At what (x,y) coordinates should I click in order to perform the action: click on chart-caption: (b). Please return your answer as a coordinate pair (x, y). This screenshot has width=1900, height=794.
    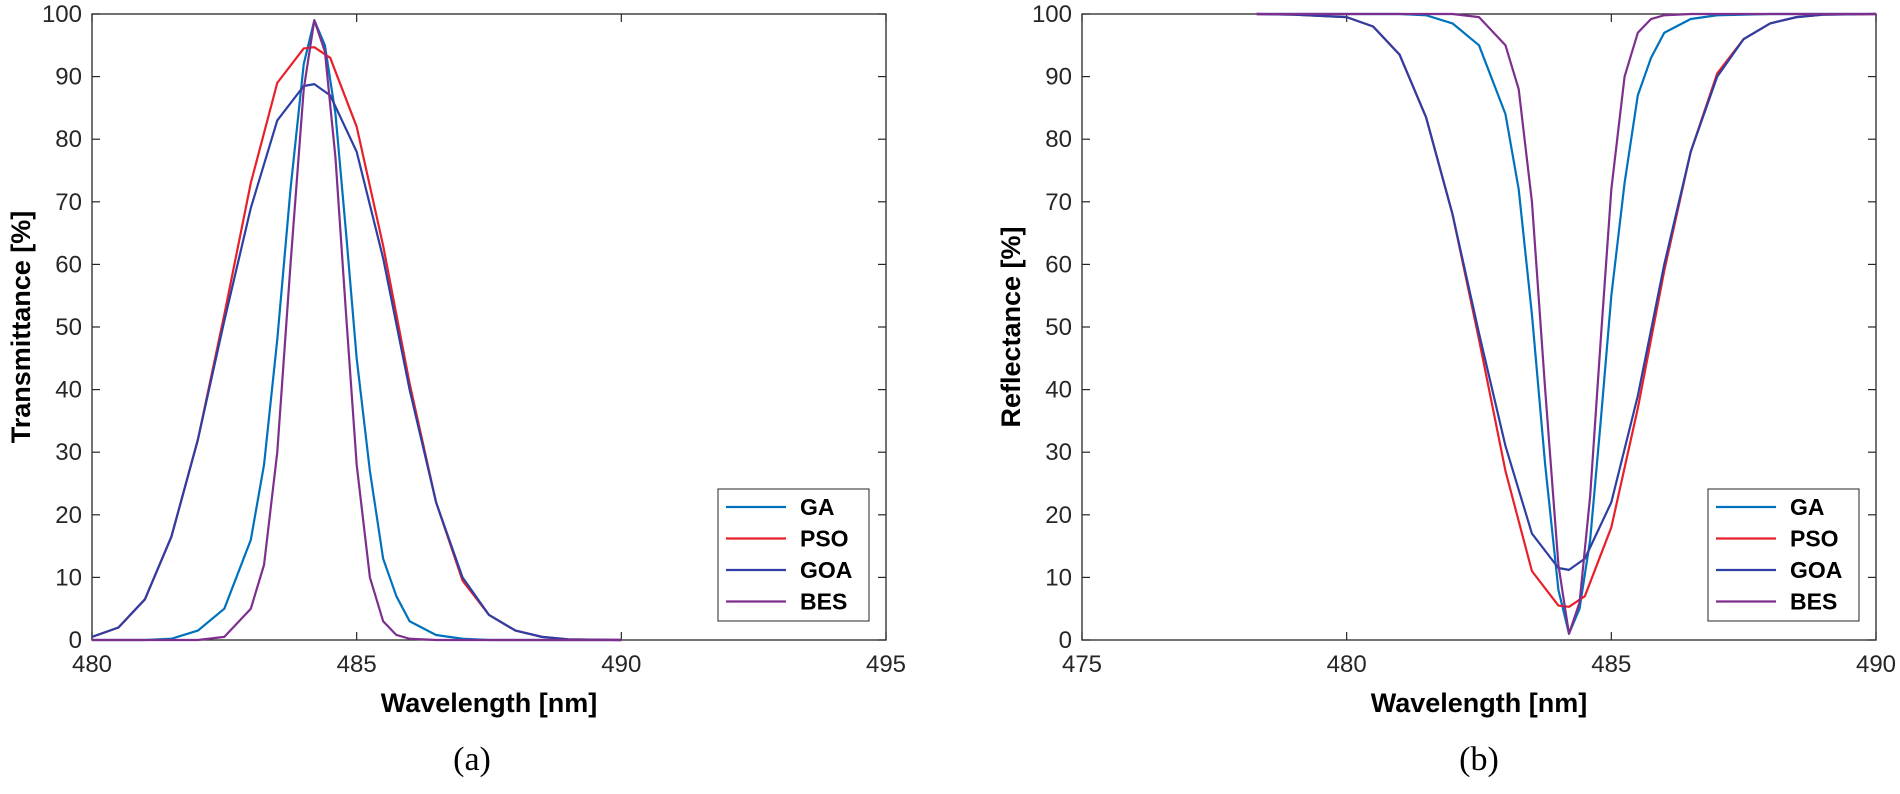
    Looking at the image, I should click on (1479, 759).